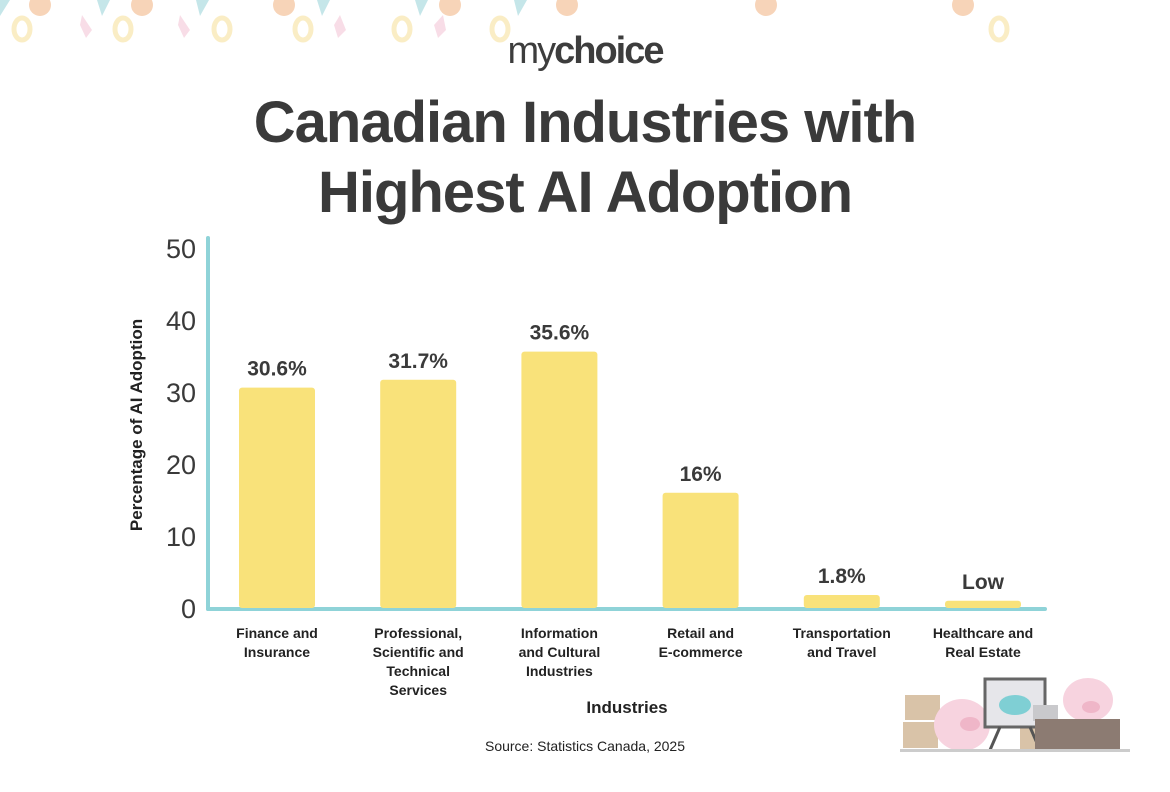 Image resolution: width=1170 pixels, height=792 pixels. What do you see at coordinates (701, 652) in the screenshot?
I see `x-tick-label-line: E-commerce` at bounding box center [701, 652].